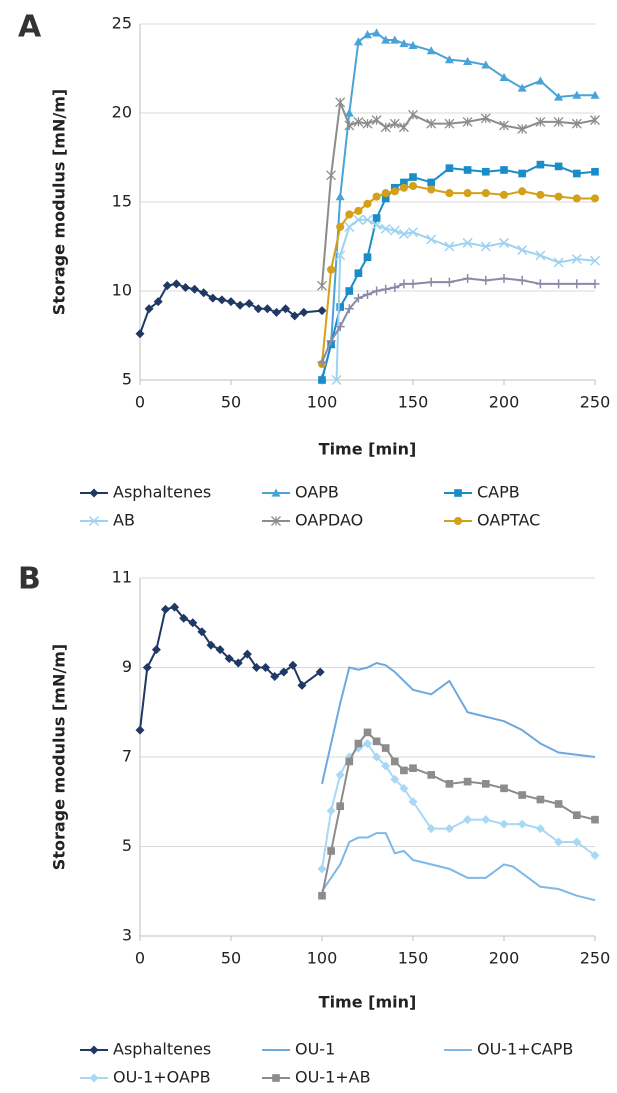 The image size is (617, 1093). What do you see at coordinates (413, 402) in the screenshot?
I see `x-tick-label: 150` at bounding box center [413, 402].